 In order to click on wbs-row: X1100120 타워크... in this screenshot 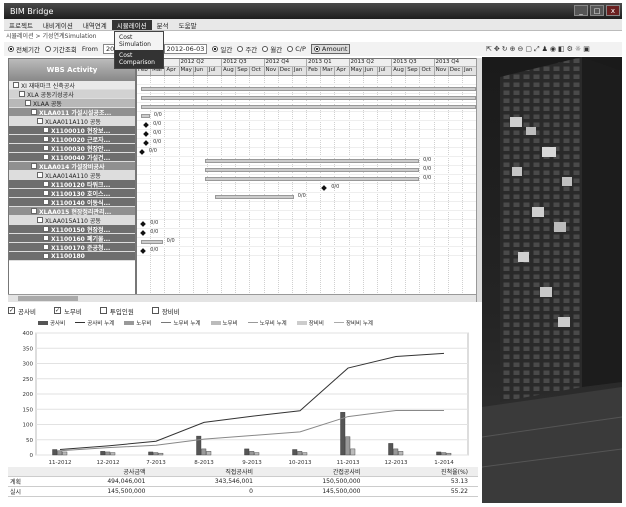, I will do `click(72, 184)`.